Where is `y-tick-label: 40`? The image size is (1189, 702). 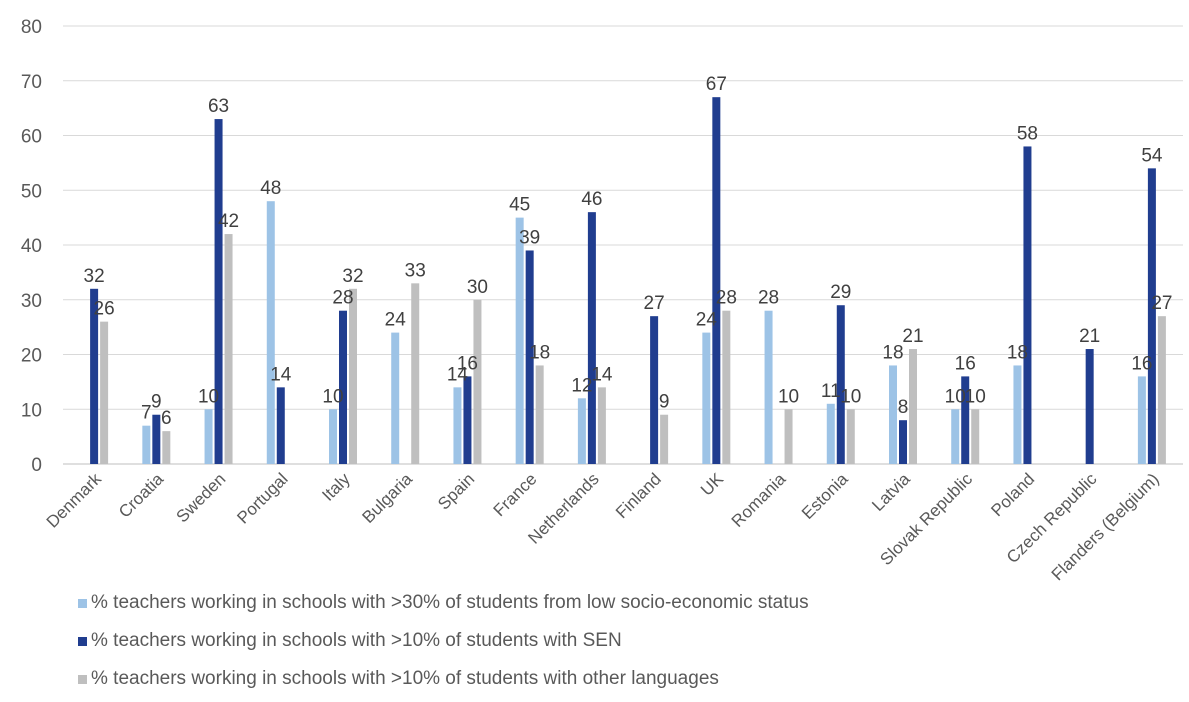
y-tick-label: 40 is located at coordinates (31, 246).